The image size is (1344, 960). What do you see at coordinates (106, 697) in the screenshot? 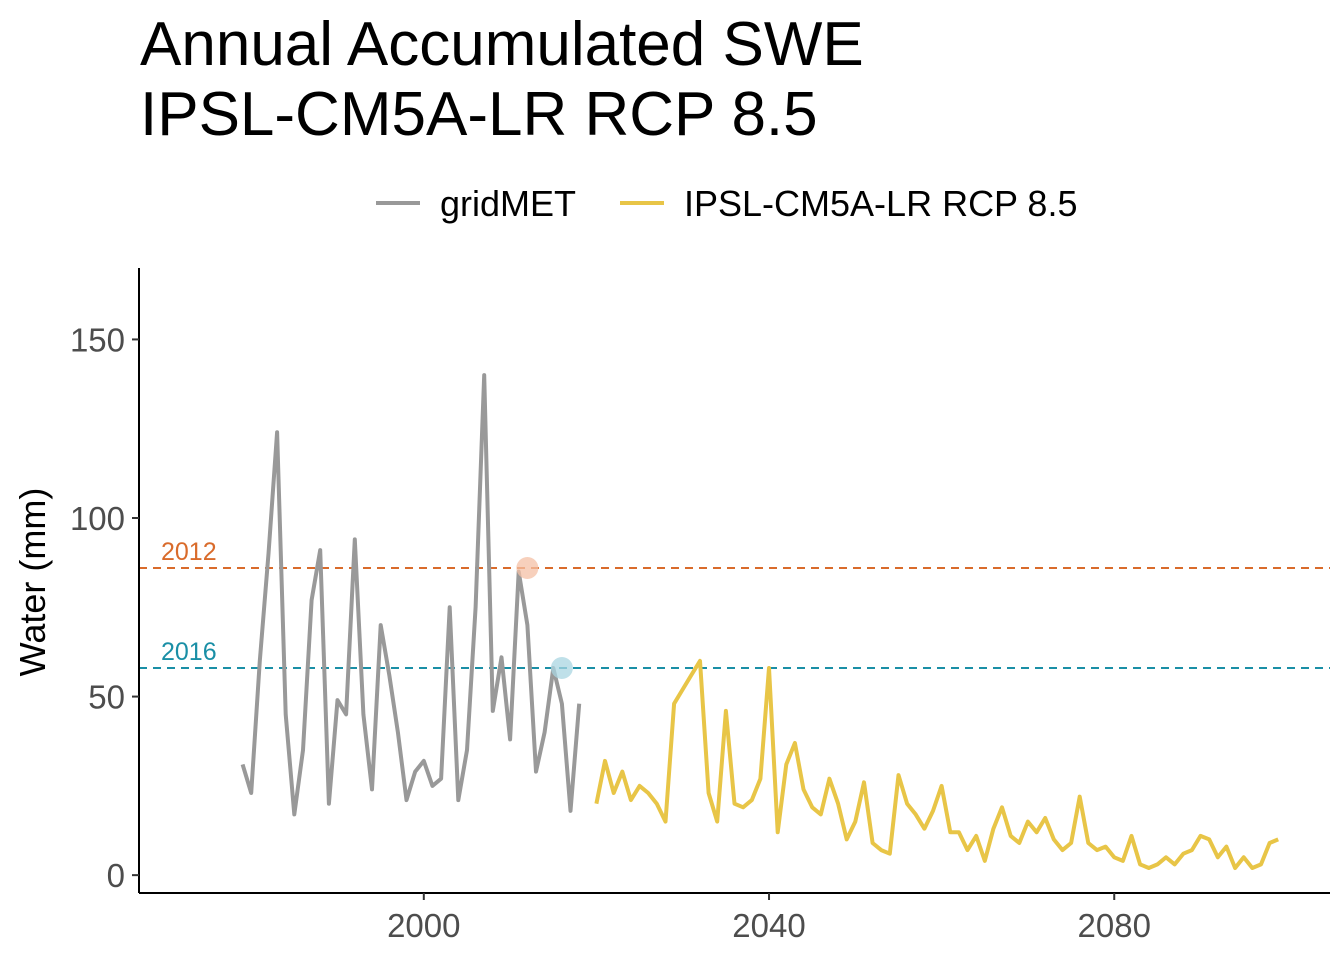
I see `y-tick-label-50: 50` at bounding box center [106, 697].